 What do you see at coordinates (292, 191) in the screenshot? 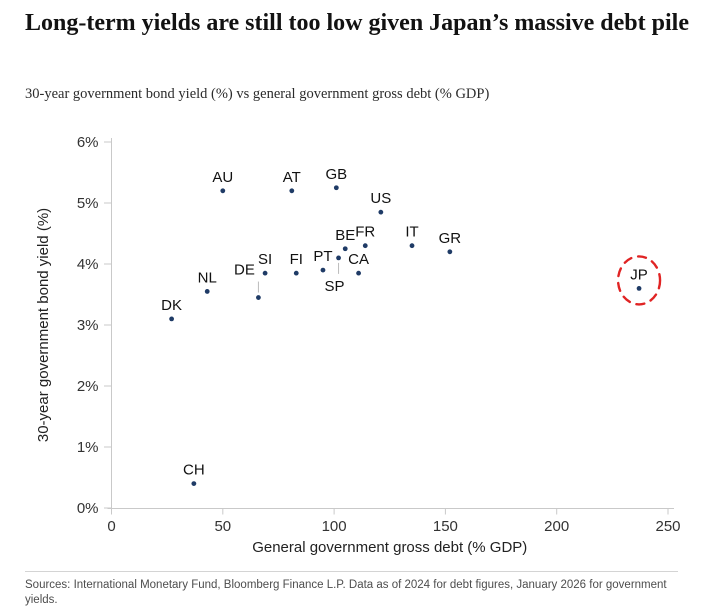
I see `data-point-AT` at bounding box center [292, 191].